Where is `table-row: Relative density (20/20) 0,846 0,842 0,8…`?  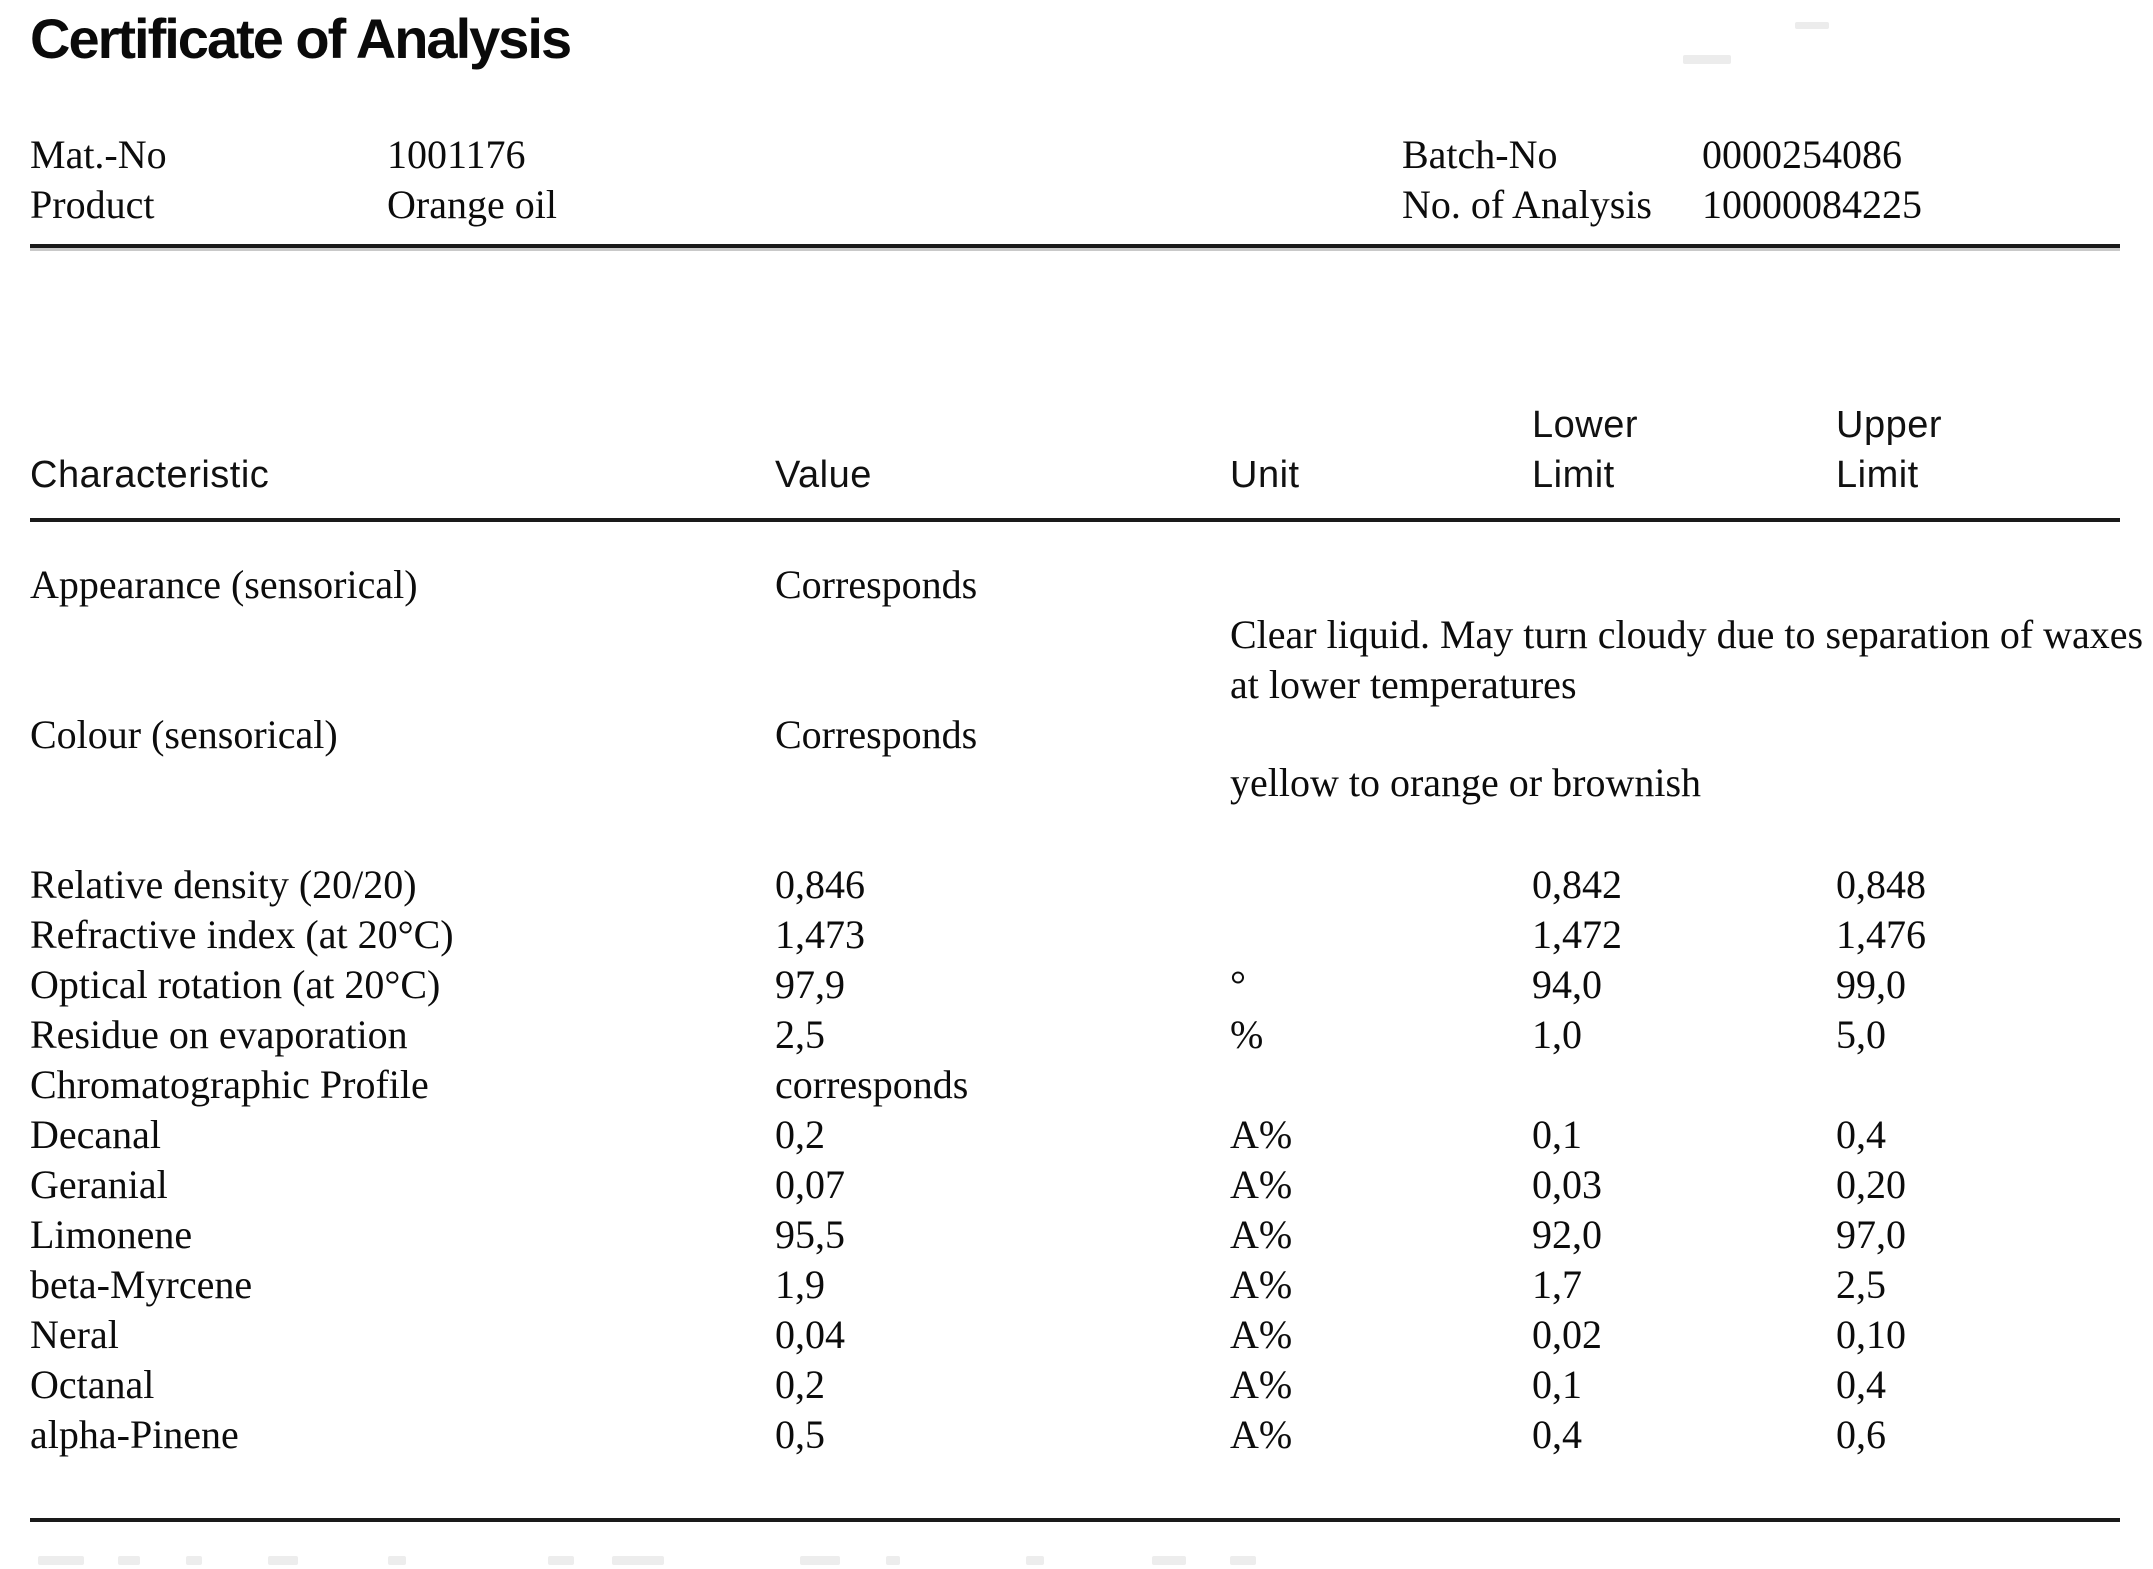 table-row: Relative density (20/20) 0,846 0,842 0,8… is located at coordinates (1076, 885).